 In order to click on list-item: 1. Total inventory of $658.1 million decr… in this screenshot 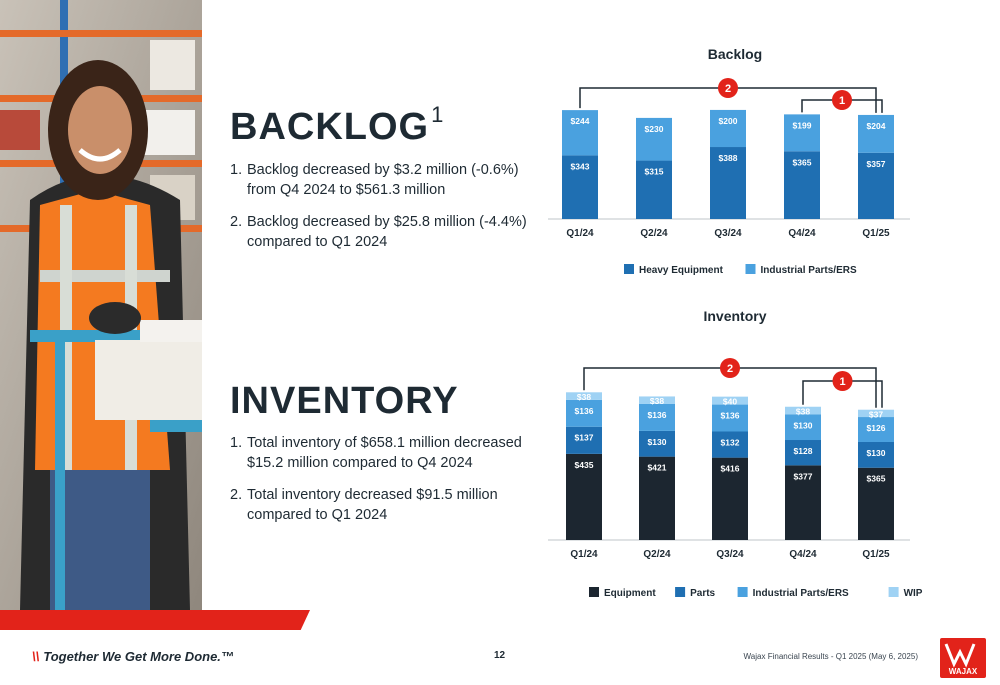, I will do `click(376, 453)`.